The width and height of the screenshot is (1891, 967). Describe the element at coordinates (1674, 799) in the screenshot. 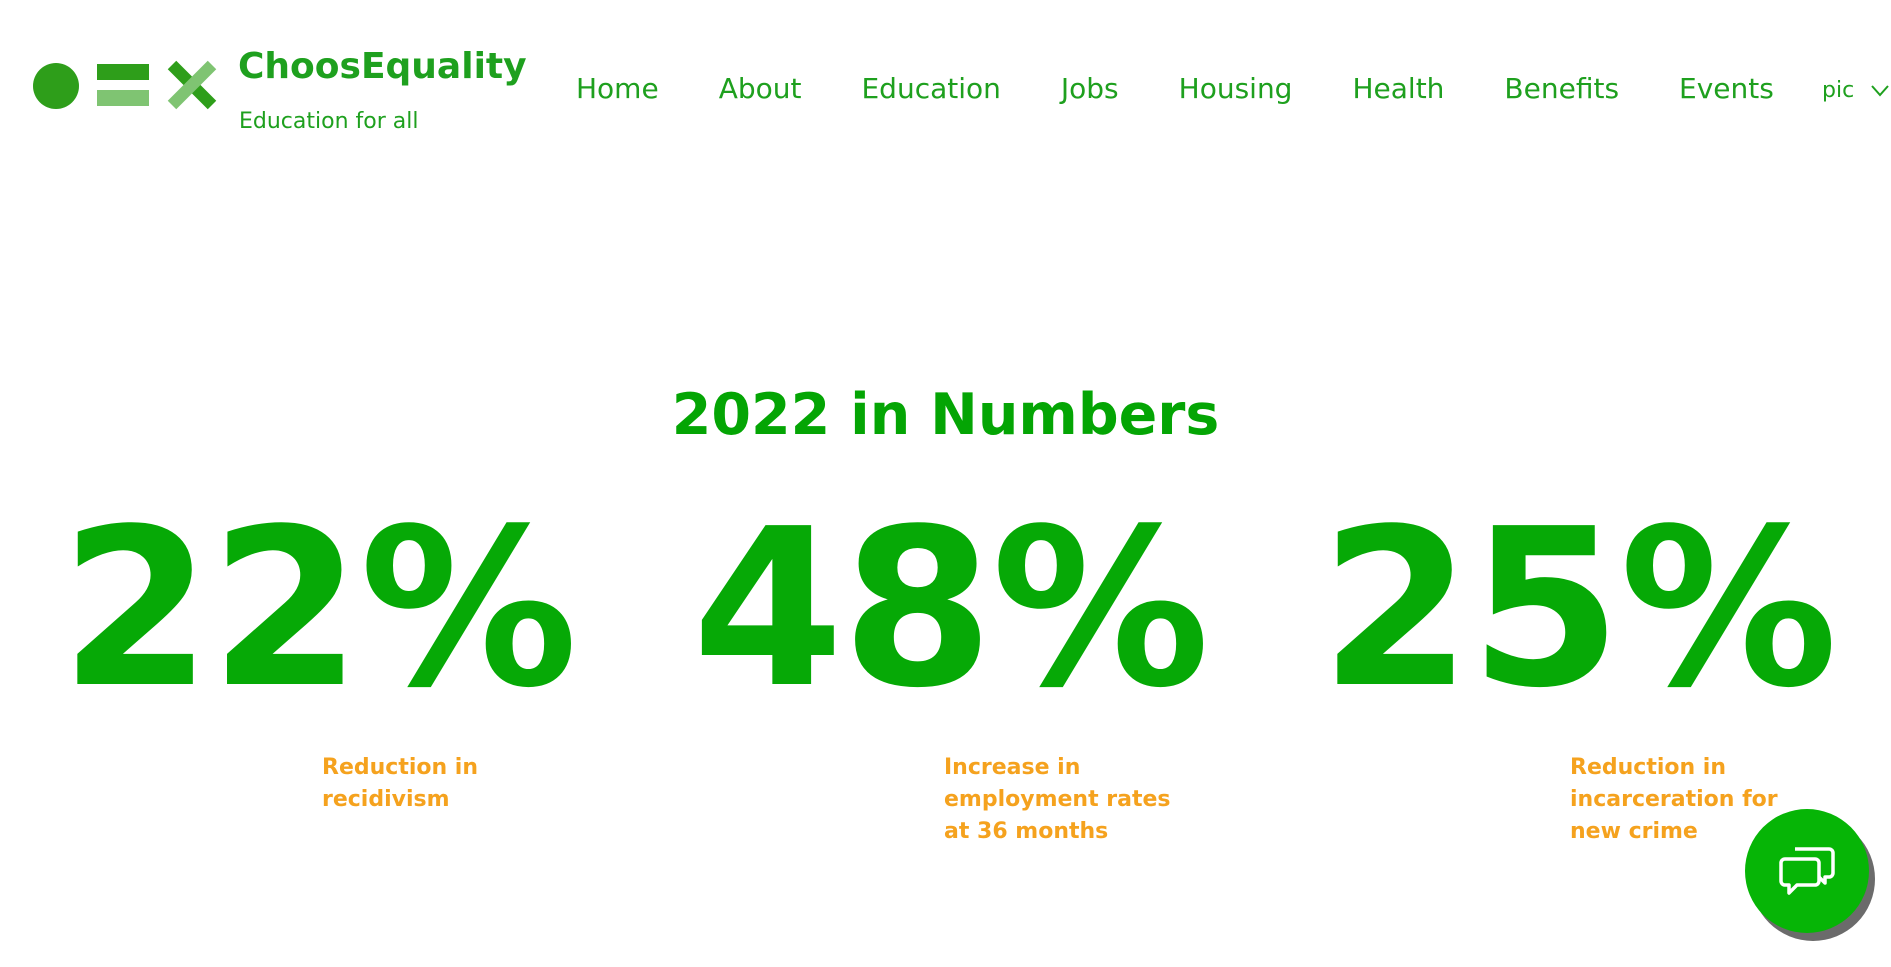

I see `stat-label: Reduction in incarceration for new crime` at that location.